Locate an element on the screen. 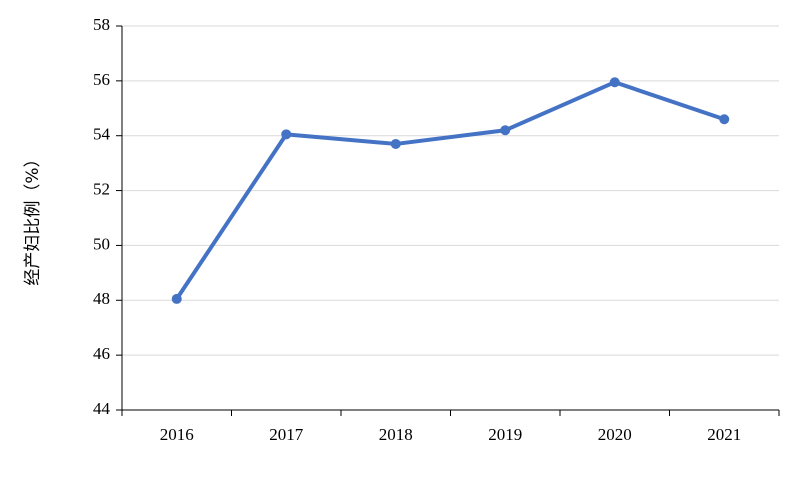 This screenshot has height=502, width=807. x-tick-label: 2018 is located at coordinates (396, 434).